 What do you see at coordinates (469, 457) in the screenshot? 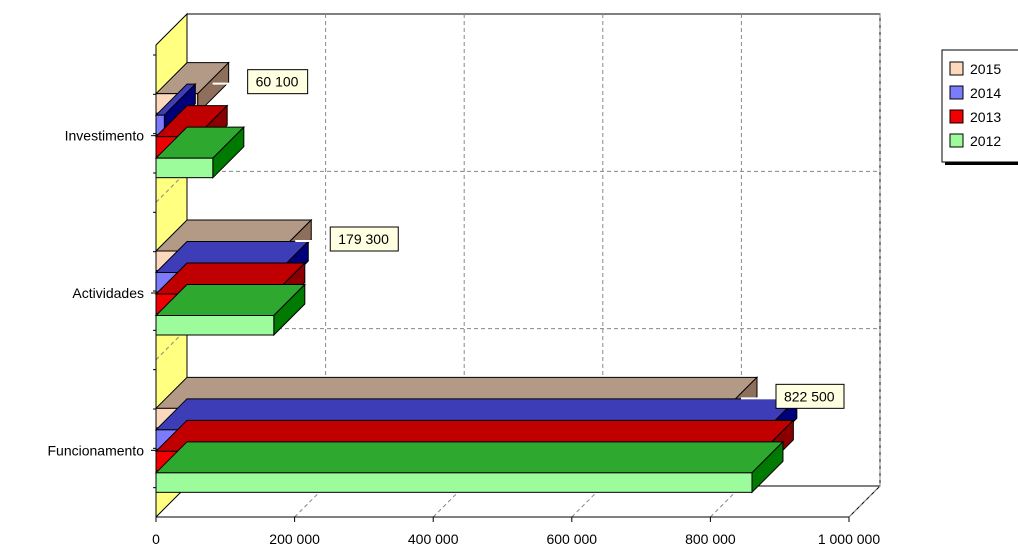
I see `bar-top-2012` at bounding box center [469, 457].